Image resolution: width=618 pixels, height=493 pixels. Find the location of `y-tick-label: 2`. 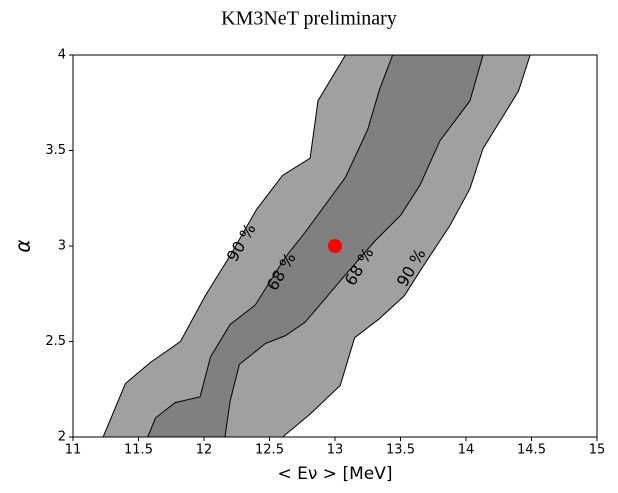

y-tick-label: 2 is located at coordinates (62, 437).